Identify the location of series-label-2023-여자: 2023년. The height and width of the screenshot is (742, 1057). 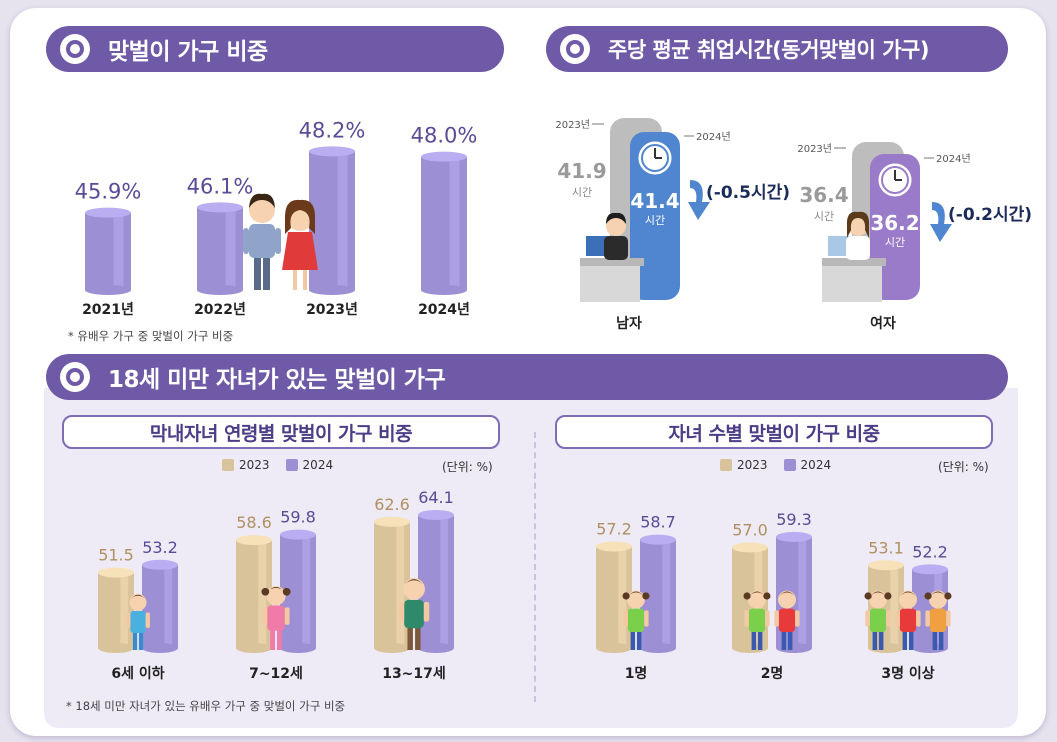
(814, 149).